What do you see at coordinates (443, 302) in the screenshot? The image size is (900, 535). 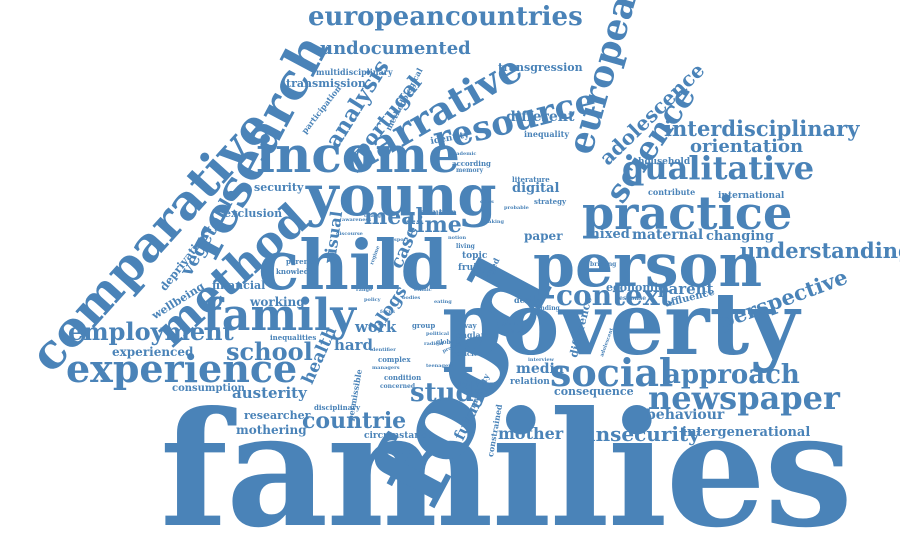 I see `word-eating: eating` at bounding box center [443, 302].